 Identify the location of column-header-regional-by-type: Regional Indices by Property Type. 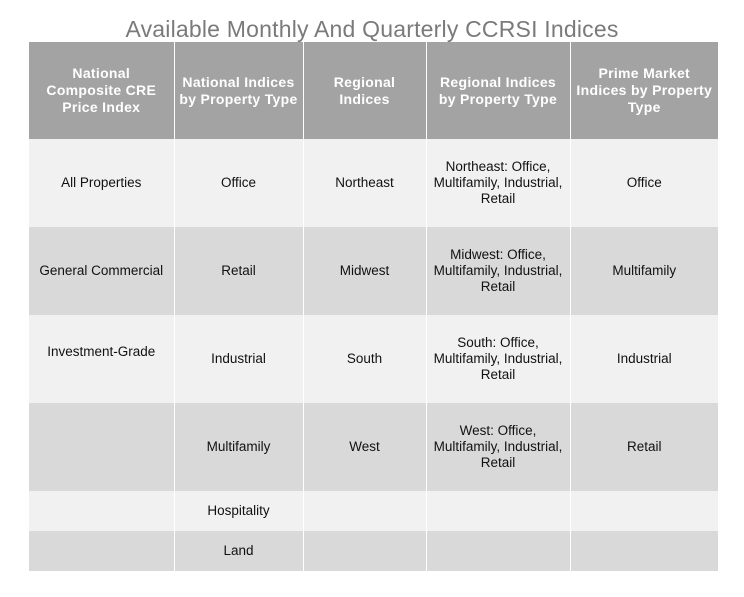
(498, 90).